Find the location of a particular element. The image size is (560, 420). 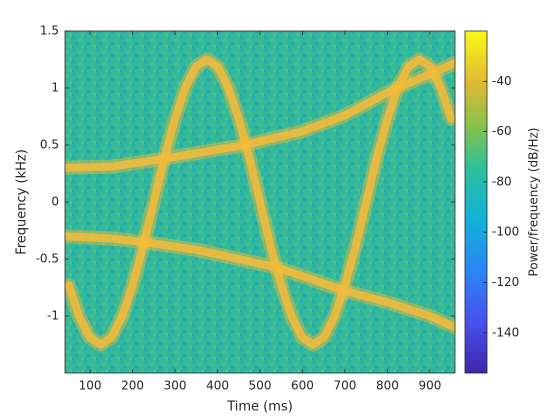

y-tick-label: -0.5 is located at coordinates (47, 259).